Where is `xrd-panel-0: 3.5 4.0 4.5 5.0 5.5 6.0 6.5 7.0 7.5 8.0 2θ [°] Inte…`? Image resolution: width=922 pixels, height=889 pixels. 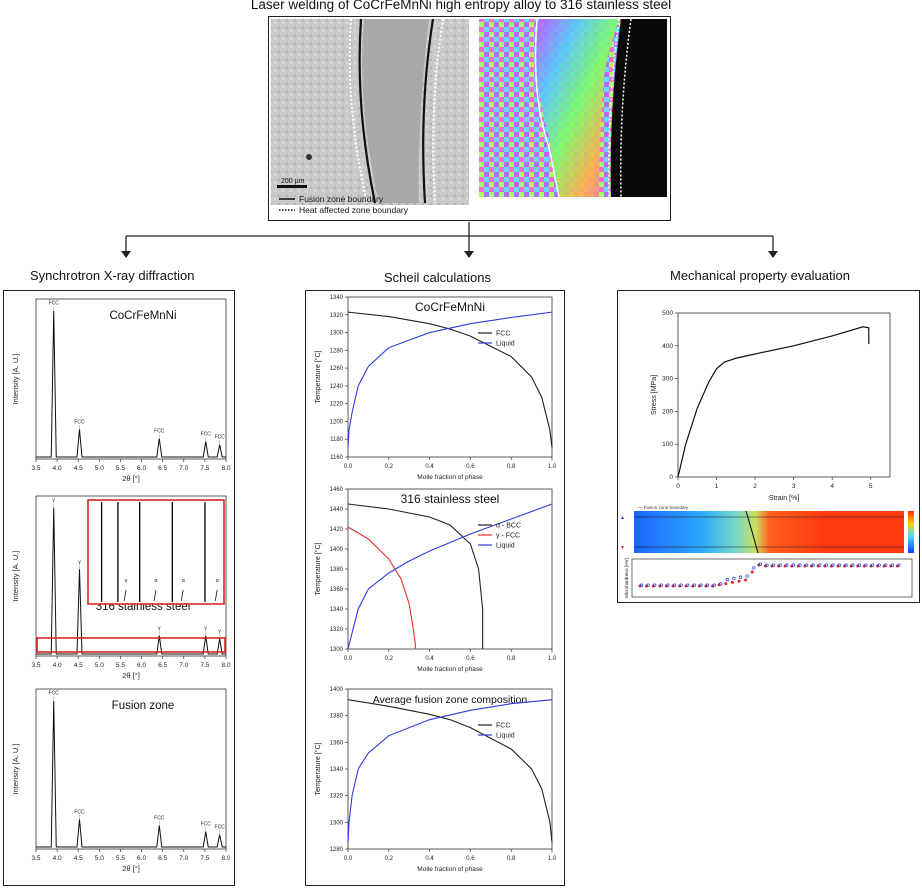 xrd-panel-0: 3.5 4.0 4.5 5.0 5.5 6.0 6.5 7.0 7.5 8.0 2θ [°] Inte… is located at coordinates (121, 390).